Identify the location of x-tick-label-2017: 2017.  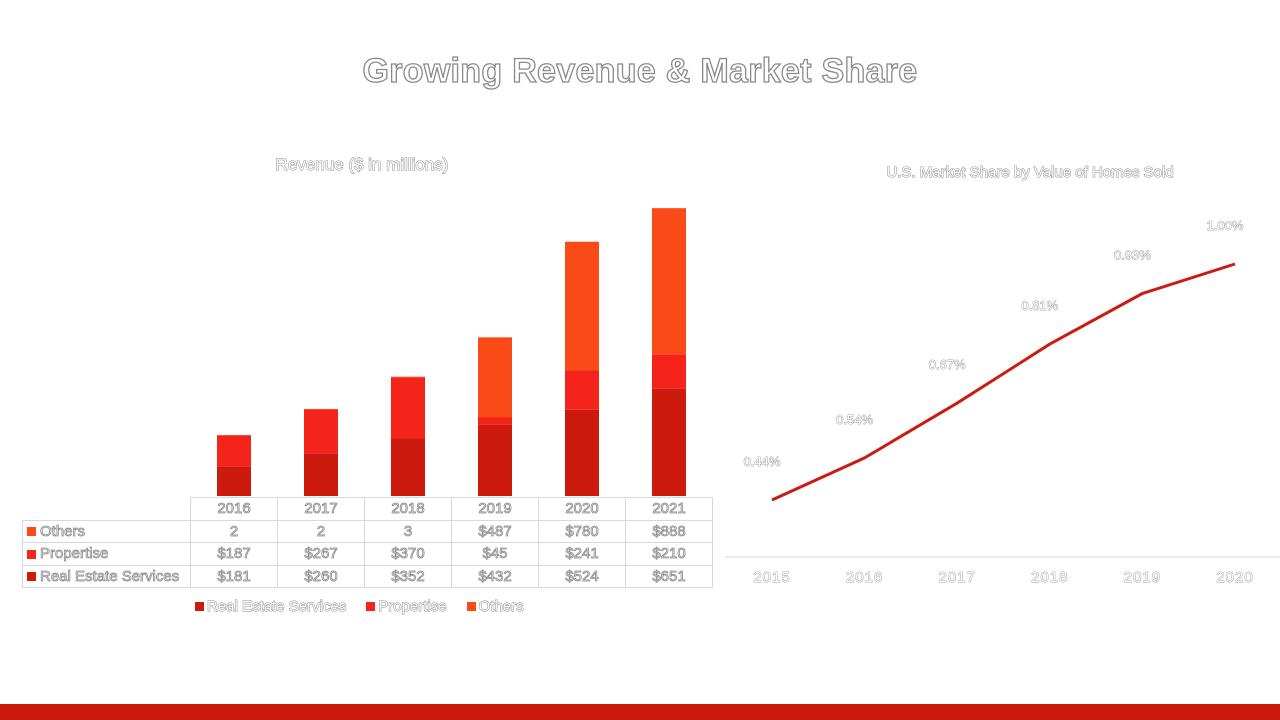
(957, 577).